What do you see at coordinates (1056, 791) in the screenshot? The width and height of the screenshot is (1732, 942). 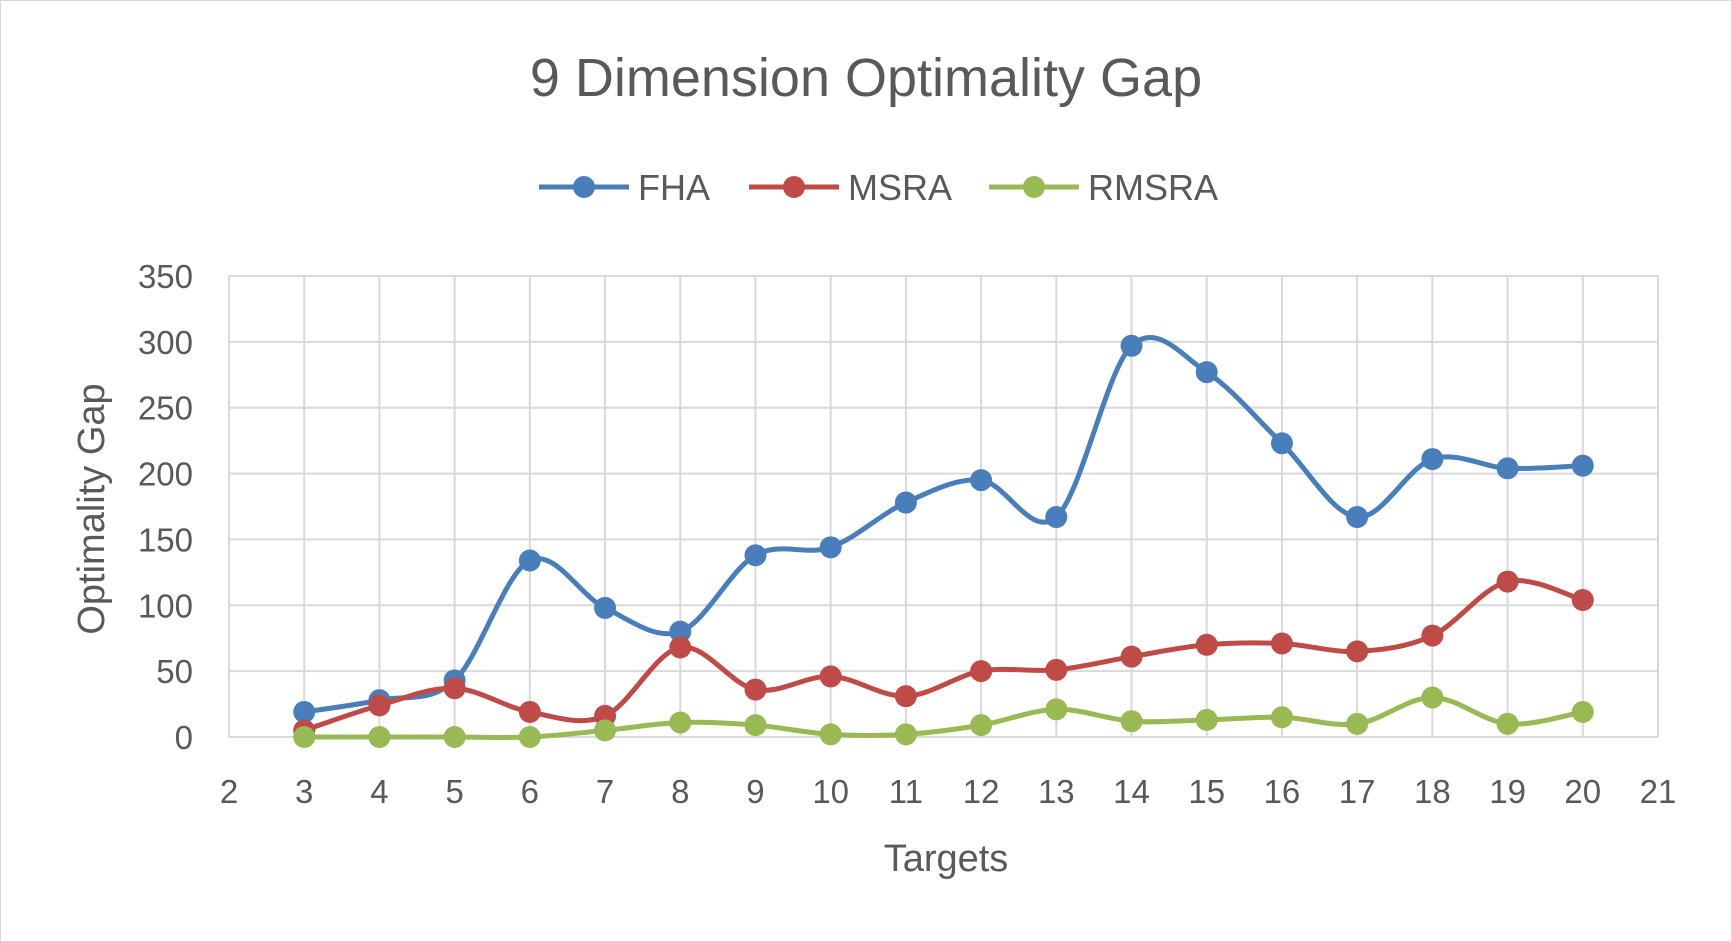 I see `x-tick-label: 13` at bounding box center [1056, 791].